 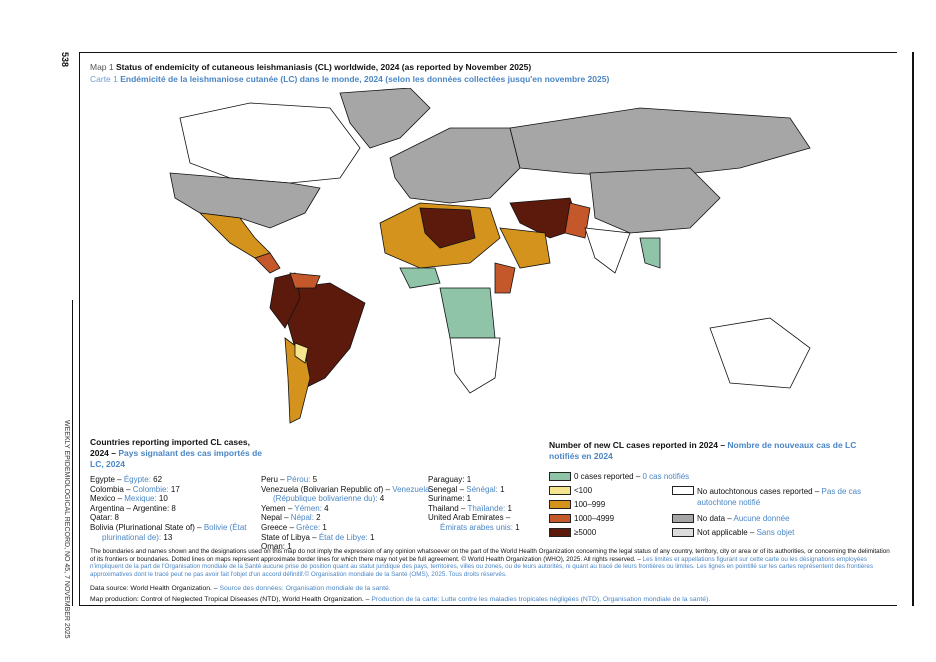 What do you see at coordinates (289, 479) in the screenshot?
I see `imported-entry: Peru – Pérou: 5` at bounding box center [289, 479].